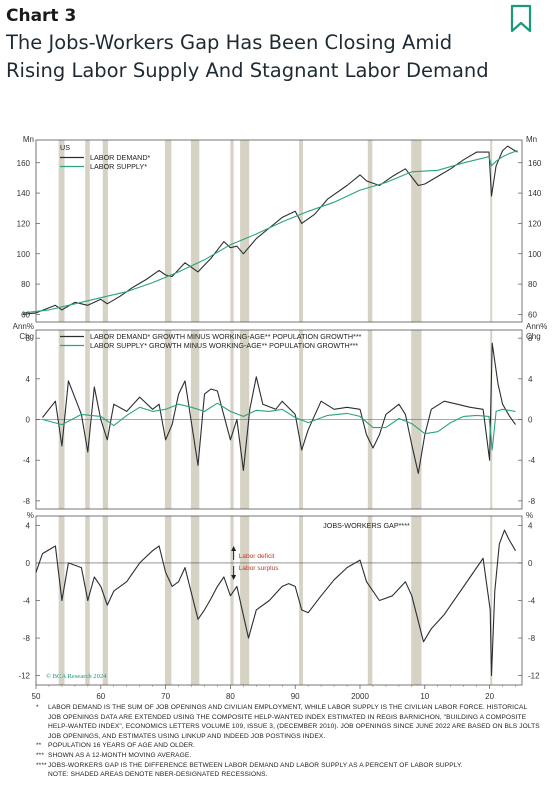 The height and width of the screenshot is (786, 558). What do you see at coordinates (230, 696) in the screenshot?
I see `x-tick-label: 80` at bounding box center [230, 696].